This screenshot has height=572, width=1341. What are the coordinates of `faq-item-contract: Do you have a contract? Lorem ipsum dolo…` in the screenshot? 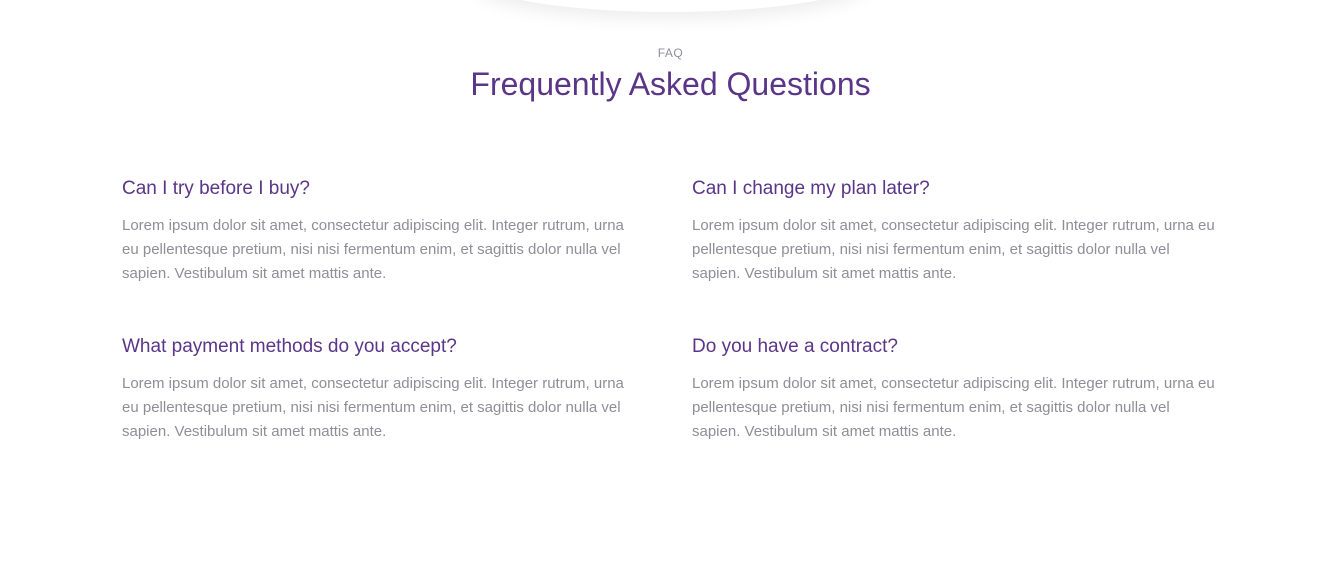 It's located at (957, 389).